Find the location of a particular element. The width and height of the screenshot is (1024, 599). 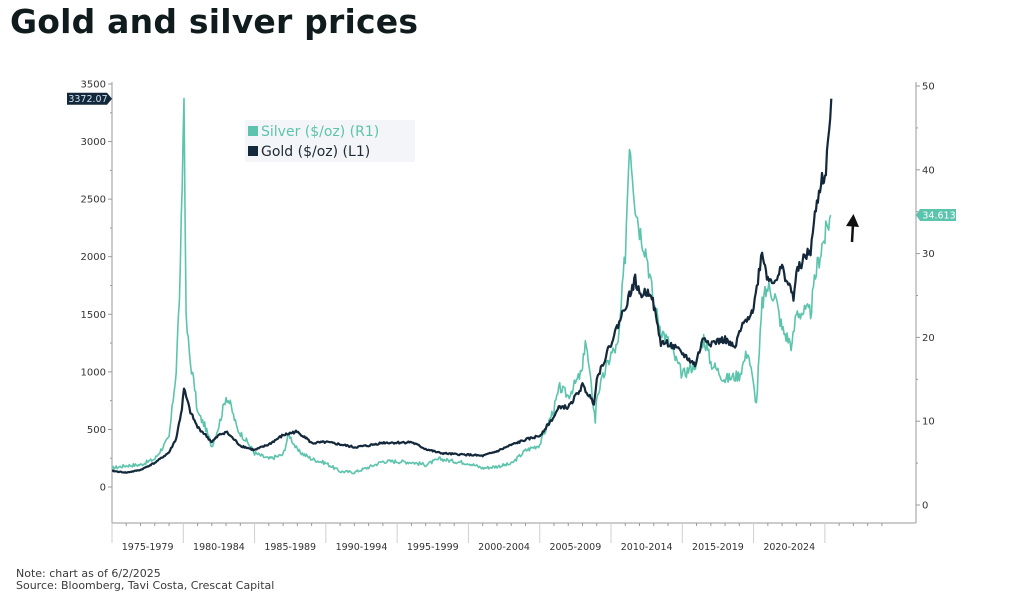

left-tick-label: 2000 is located at coordinates (93, 257).